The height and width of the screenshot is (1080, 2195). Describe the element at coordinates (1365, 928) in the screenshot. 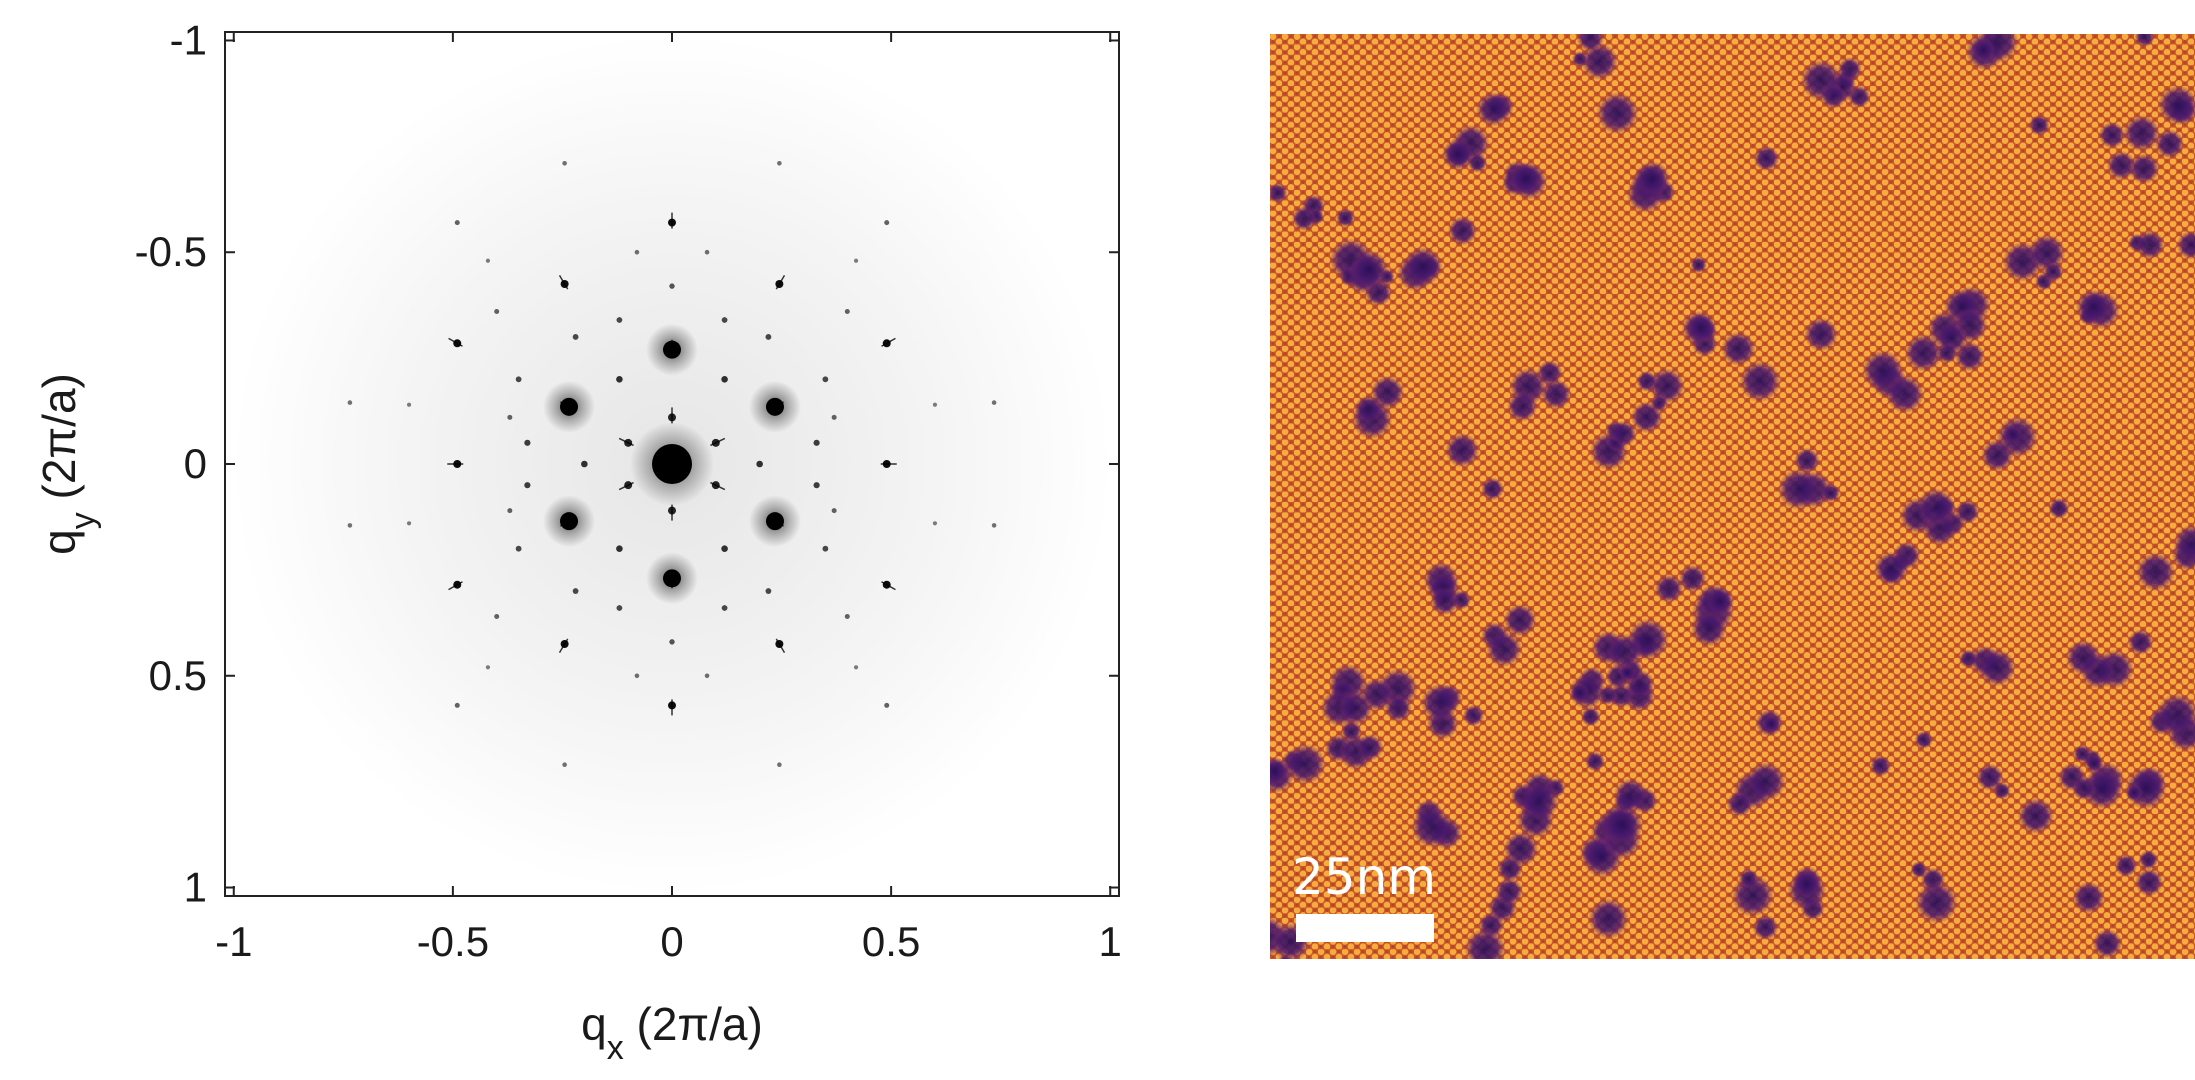

I see `scale-bar` at that location.